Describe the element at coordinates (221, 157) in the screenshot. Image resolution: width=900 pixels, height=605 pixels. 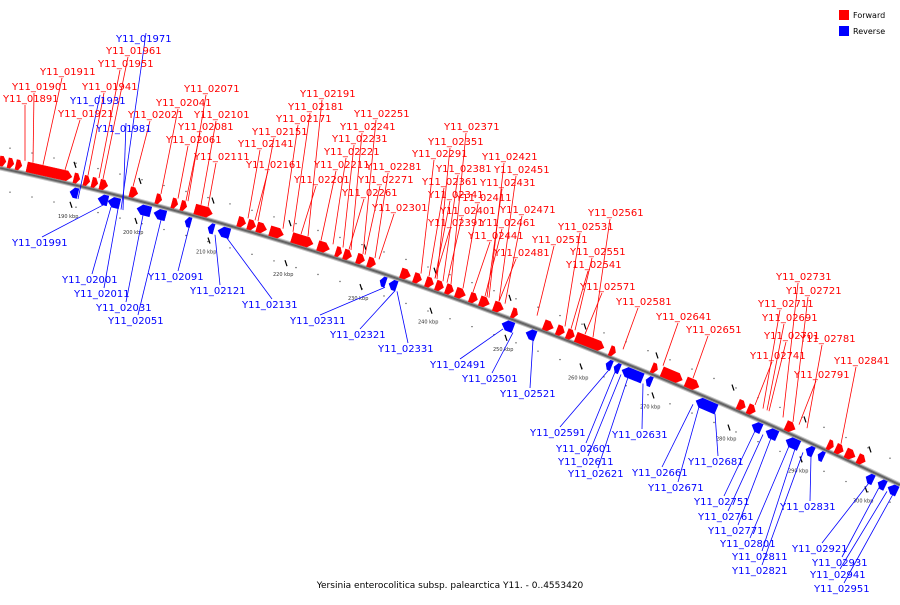
I see `forward-gene-label: Y11_02111` at that location.